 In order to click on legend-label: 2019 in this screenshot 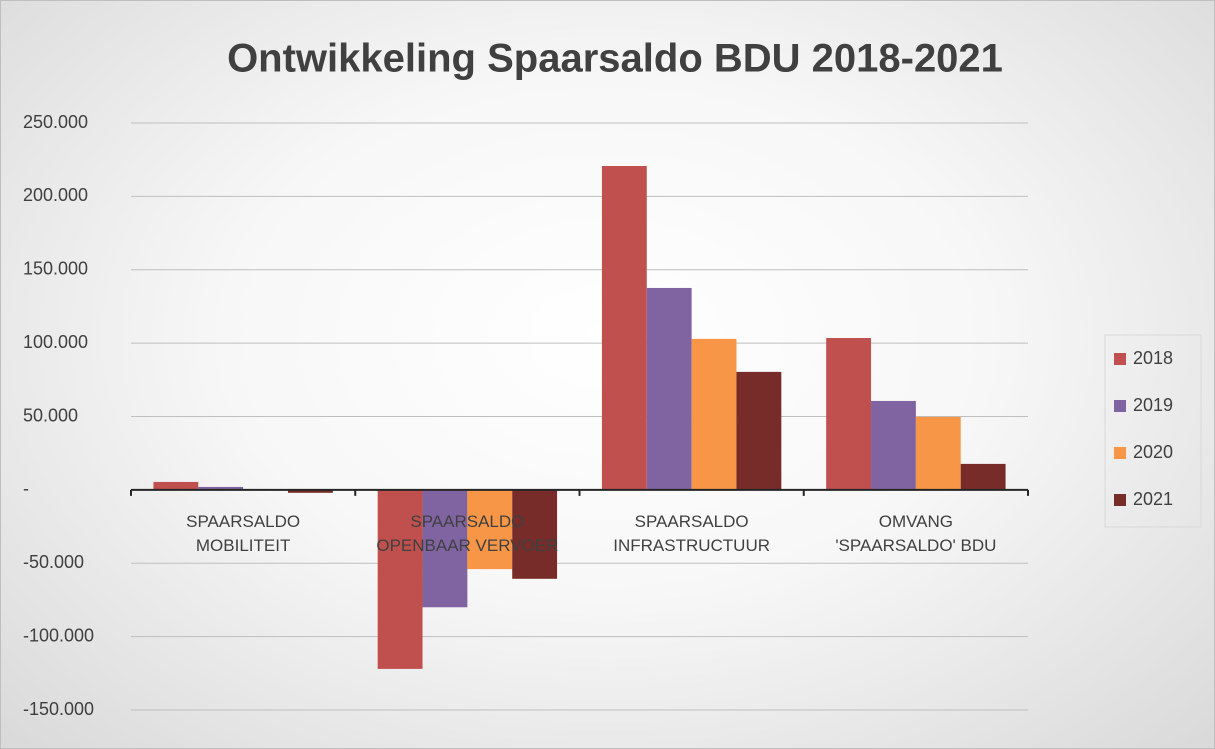, I will do `click(1153, 405)`.